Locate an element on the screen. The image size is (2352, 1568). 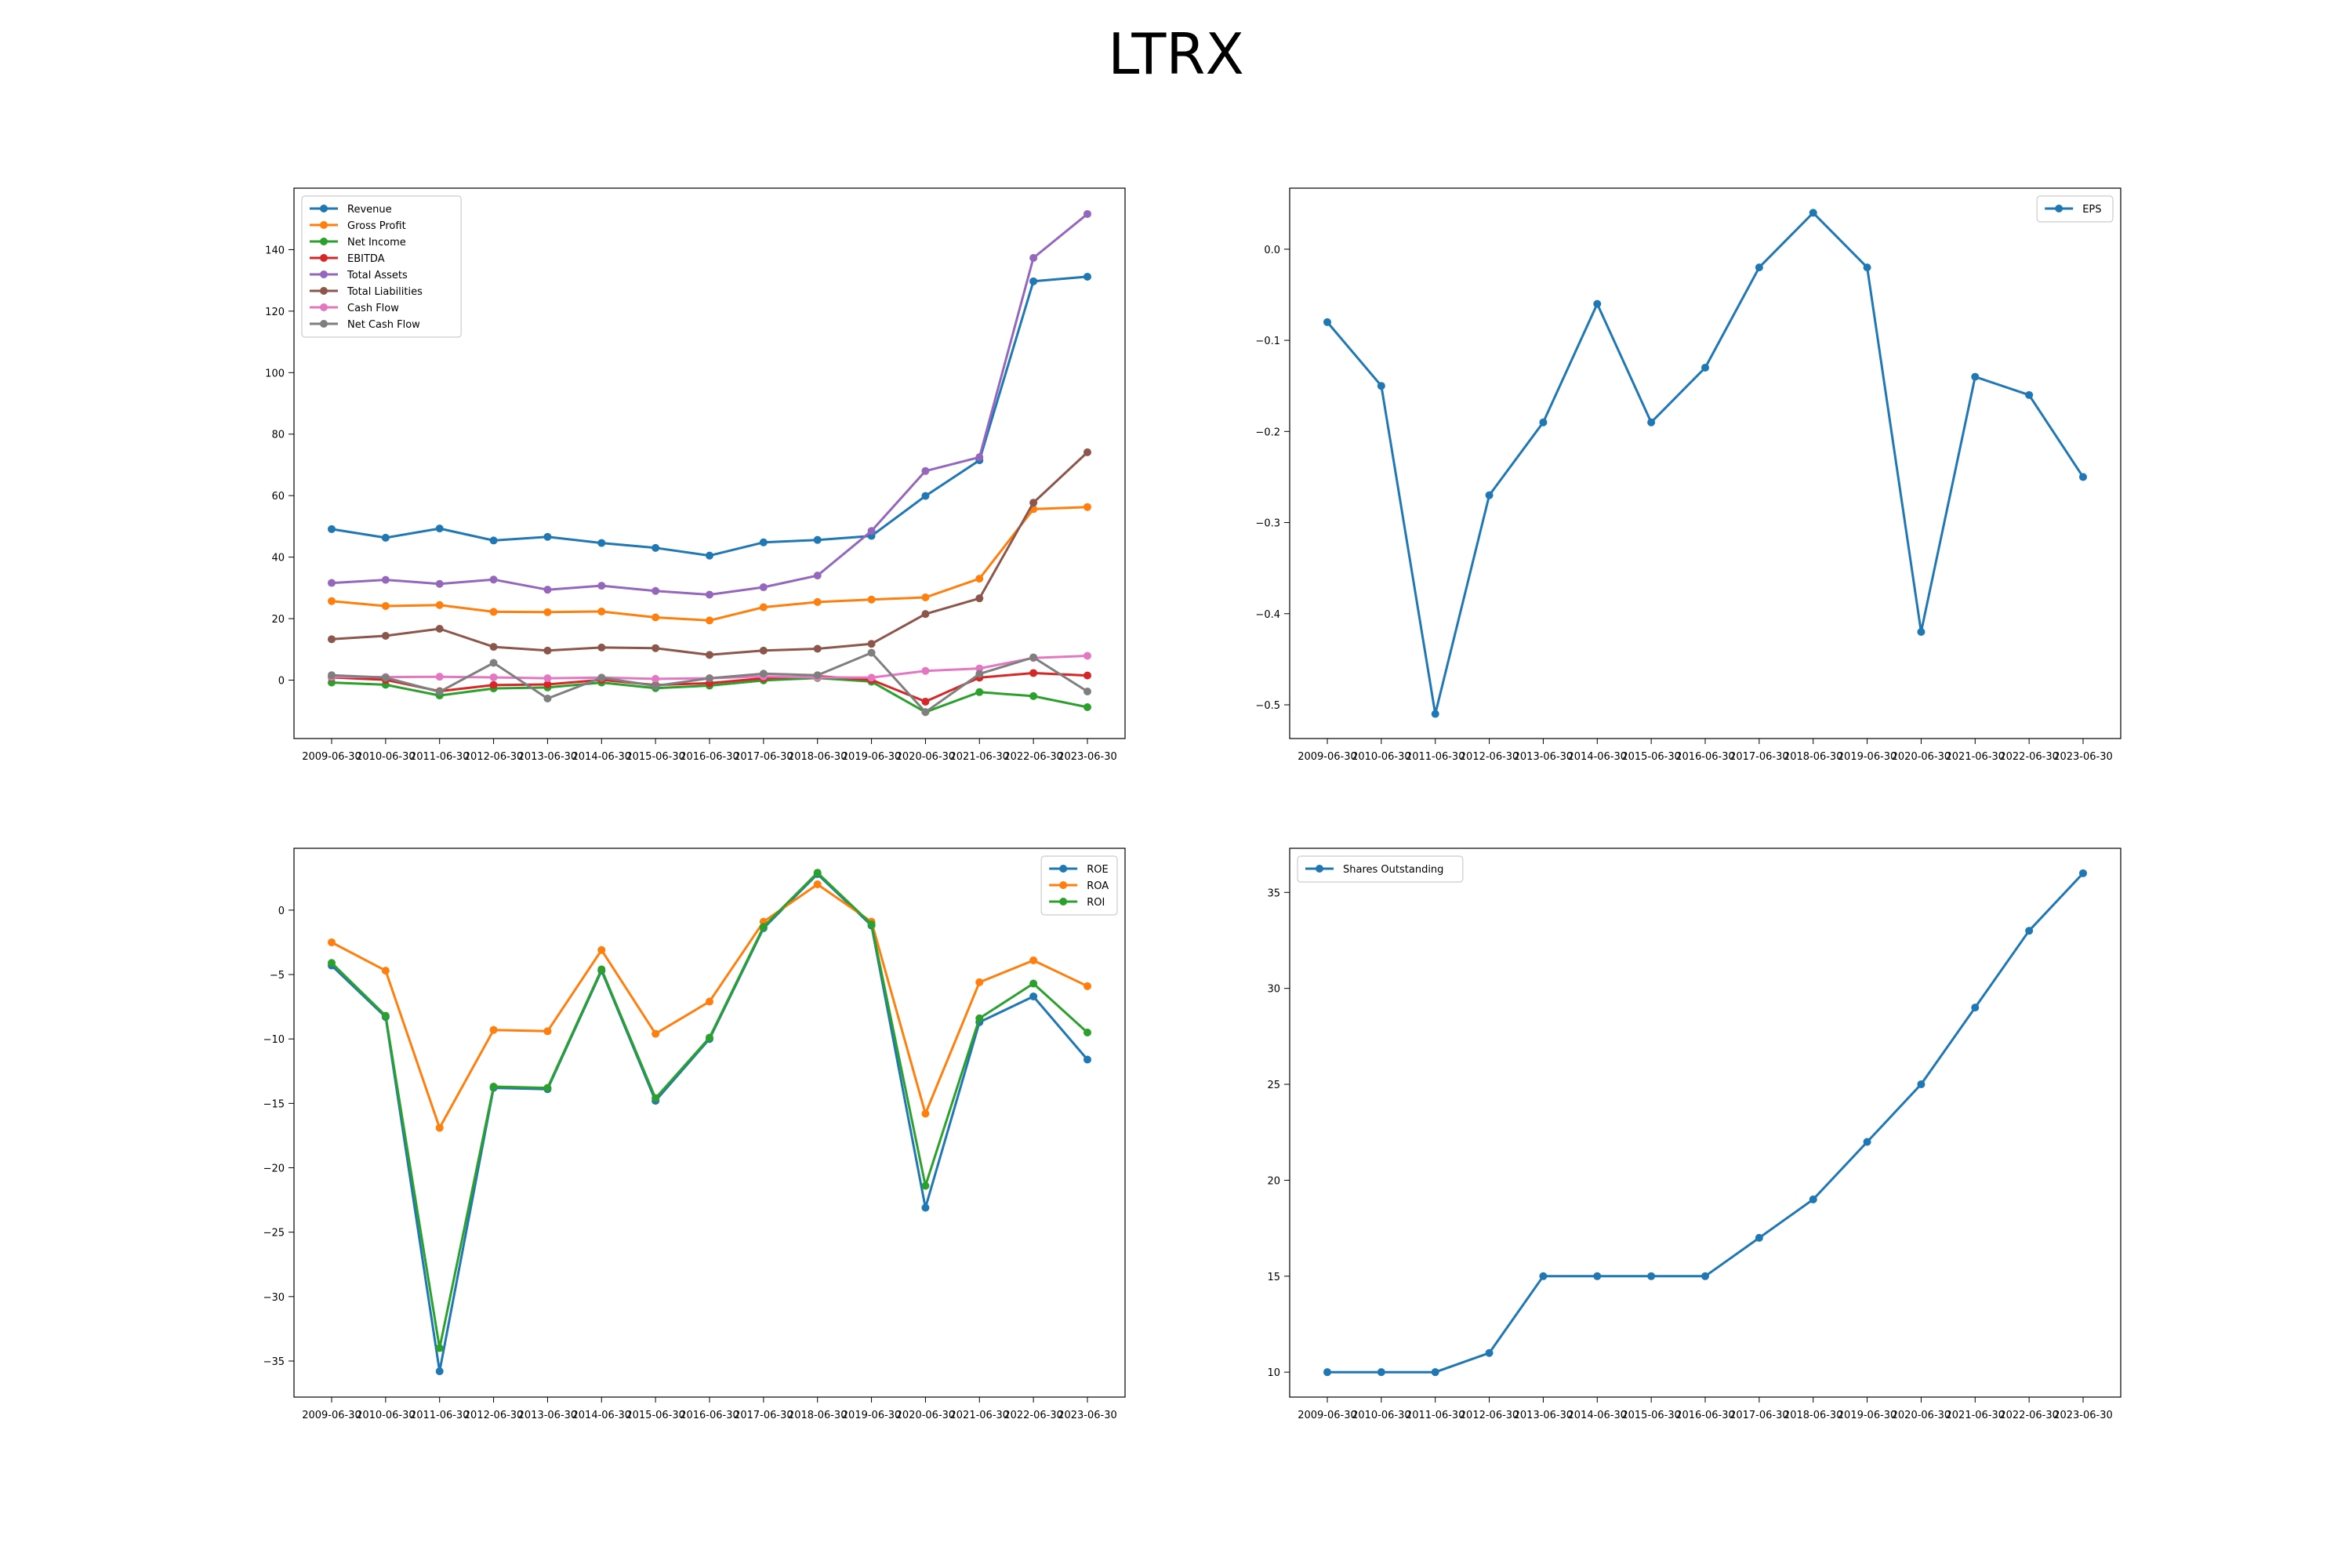
x-tick-label: 2022-06-30 is located at coordinates (2029, 757).